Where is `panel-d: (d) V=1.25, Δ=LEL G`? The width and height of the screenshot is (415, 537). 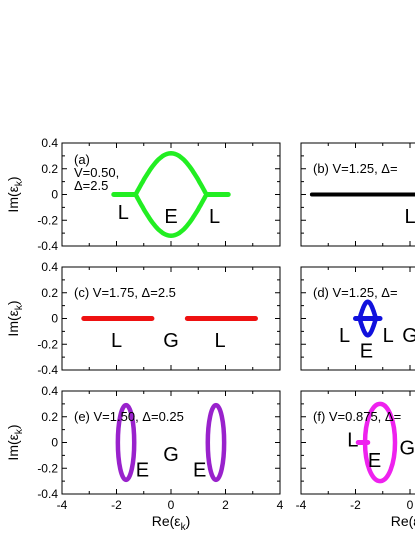 panel-d: (d) V=1.25, Δ=LEL G is located at coordinates (357, 318).